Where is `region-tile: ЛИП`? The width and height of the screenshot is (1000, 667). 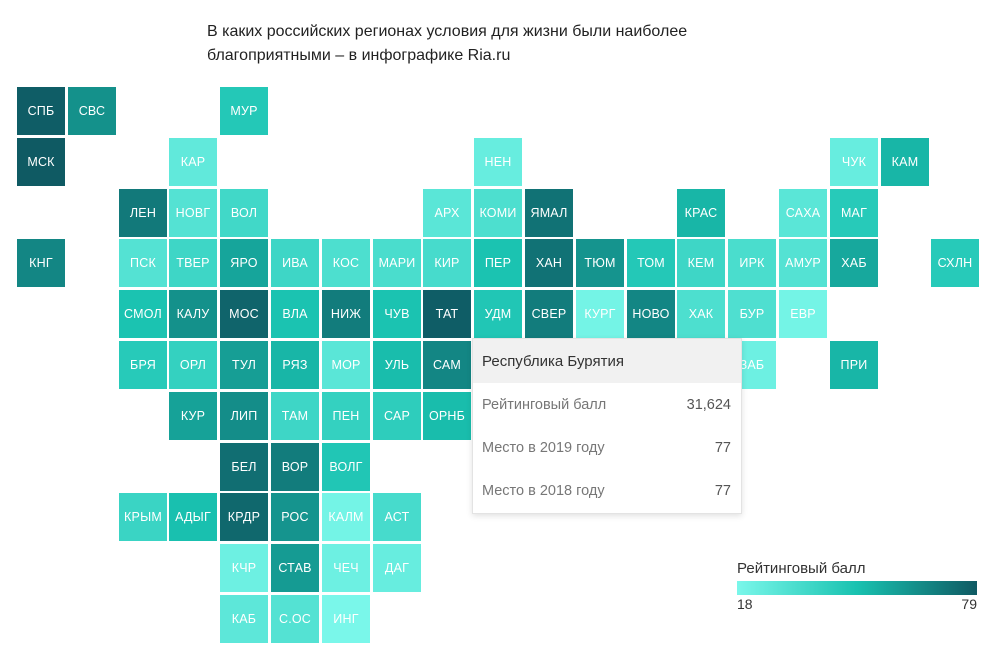 region-tile: ЛИП is located at coordinates (244, 416).